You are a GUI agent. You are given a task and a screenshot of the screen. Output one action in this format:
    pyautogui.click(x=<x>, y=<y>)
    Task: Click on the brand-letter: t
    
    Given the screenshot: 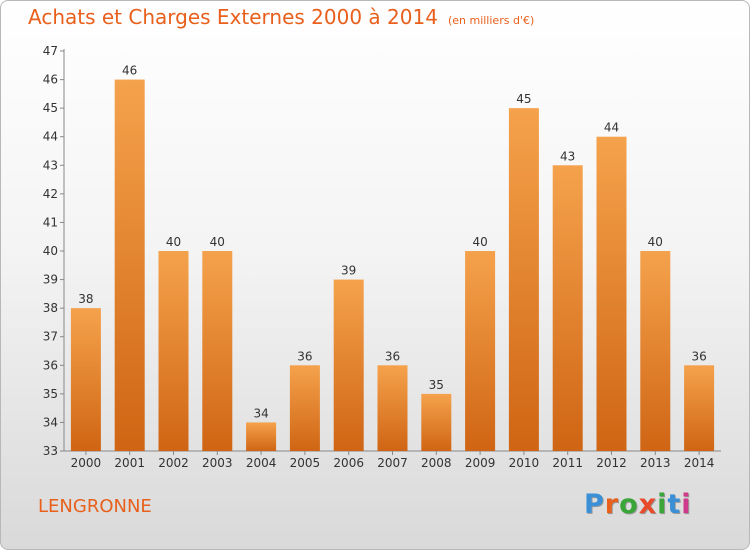 What is the action you would take?
    pyautogui.click(x=674, y=504)
    